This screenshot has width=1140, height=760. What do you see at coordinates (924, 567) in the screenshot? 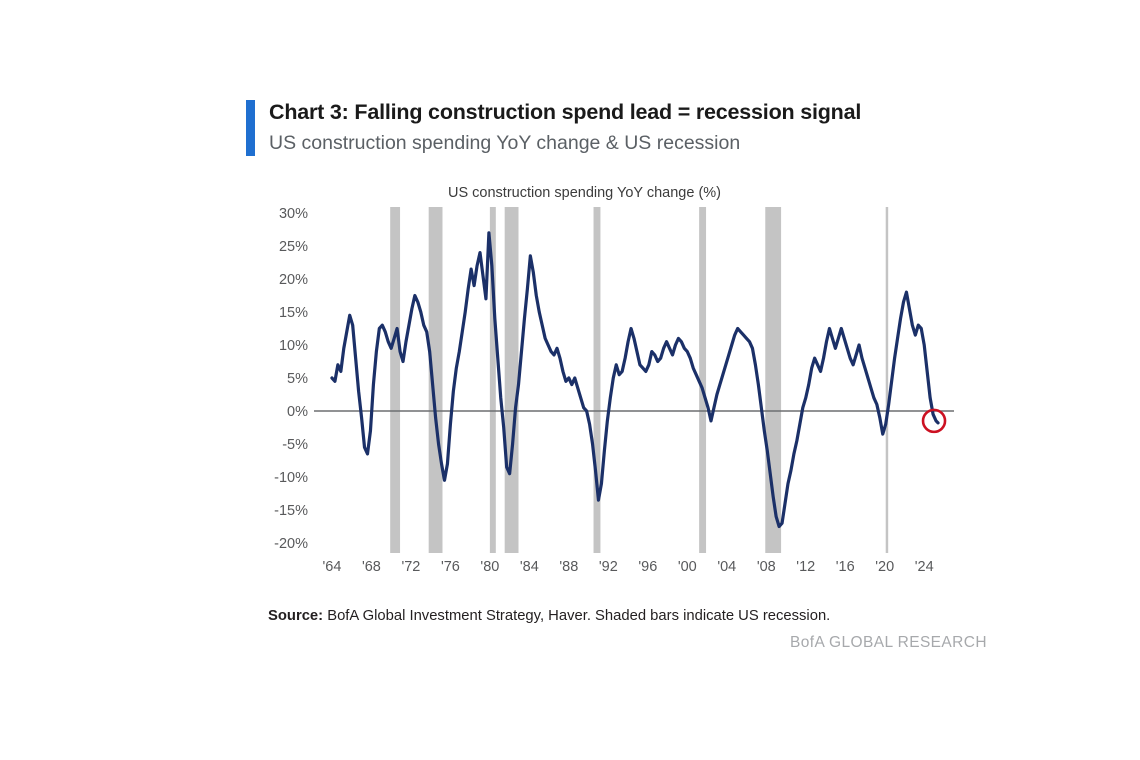
I see `x-axis-tick-label: '24` at bounding box center [924, 567].